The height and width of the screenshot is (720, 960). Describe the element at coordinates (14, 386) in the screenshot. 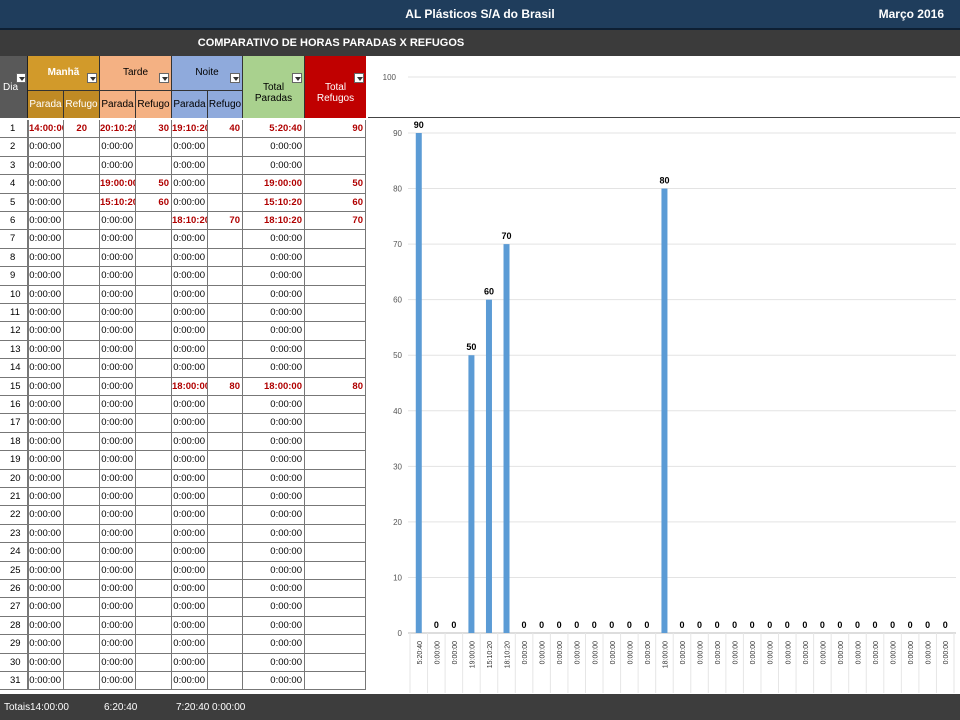

I see `cell-dia: 15` at that location.